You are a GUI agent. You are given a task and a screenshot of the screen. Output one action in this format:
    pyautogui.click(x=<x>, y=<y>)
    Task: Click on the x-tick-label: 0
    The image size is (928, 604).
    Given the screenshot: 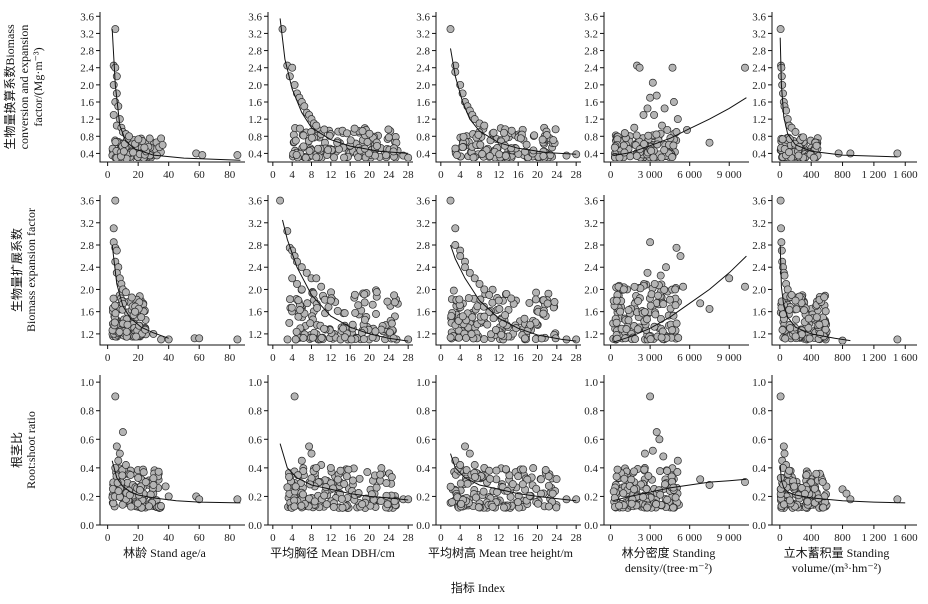 What is the action you would take?
    pyautogui.click(x=441, y=175)
    